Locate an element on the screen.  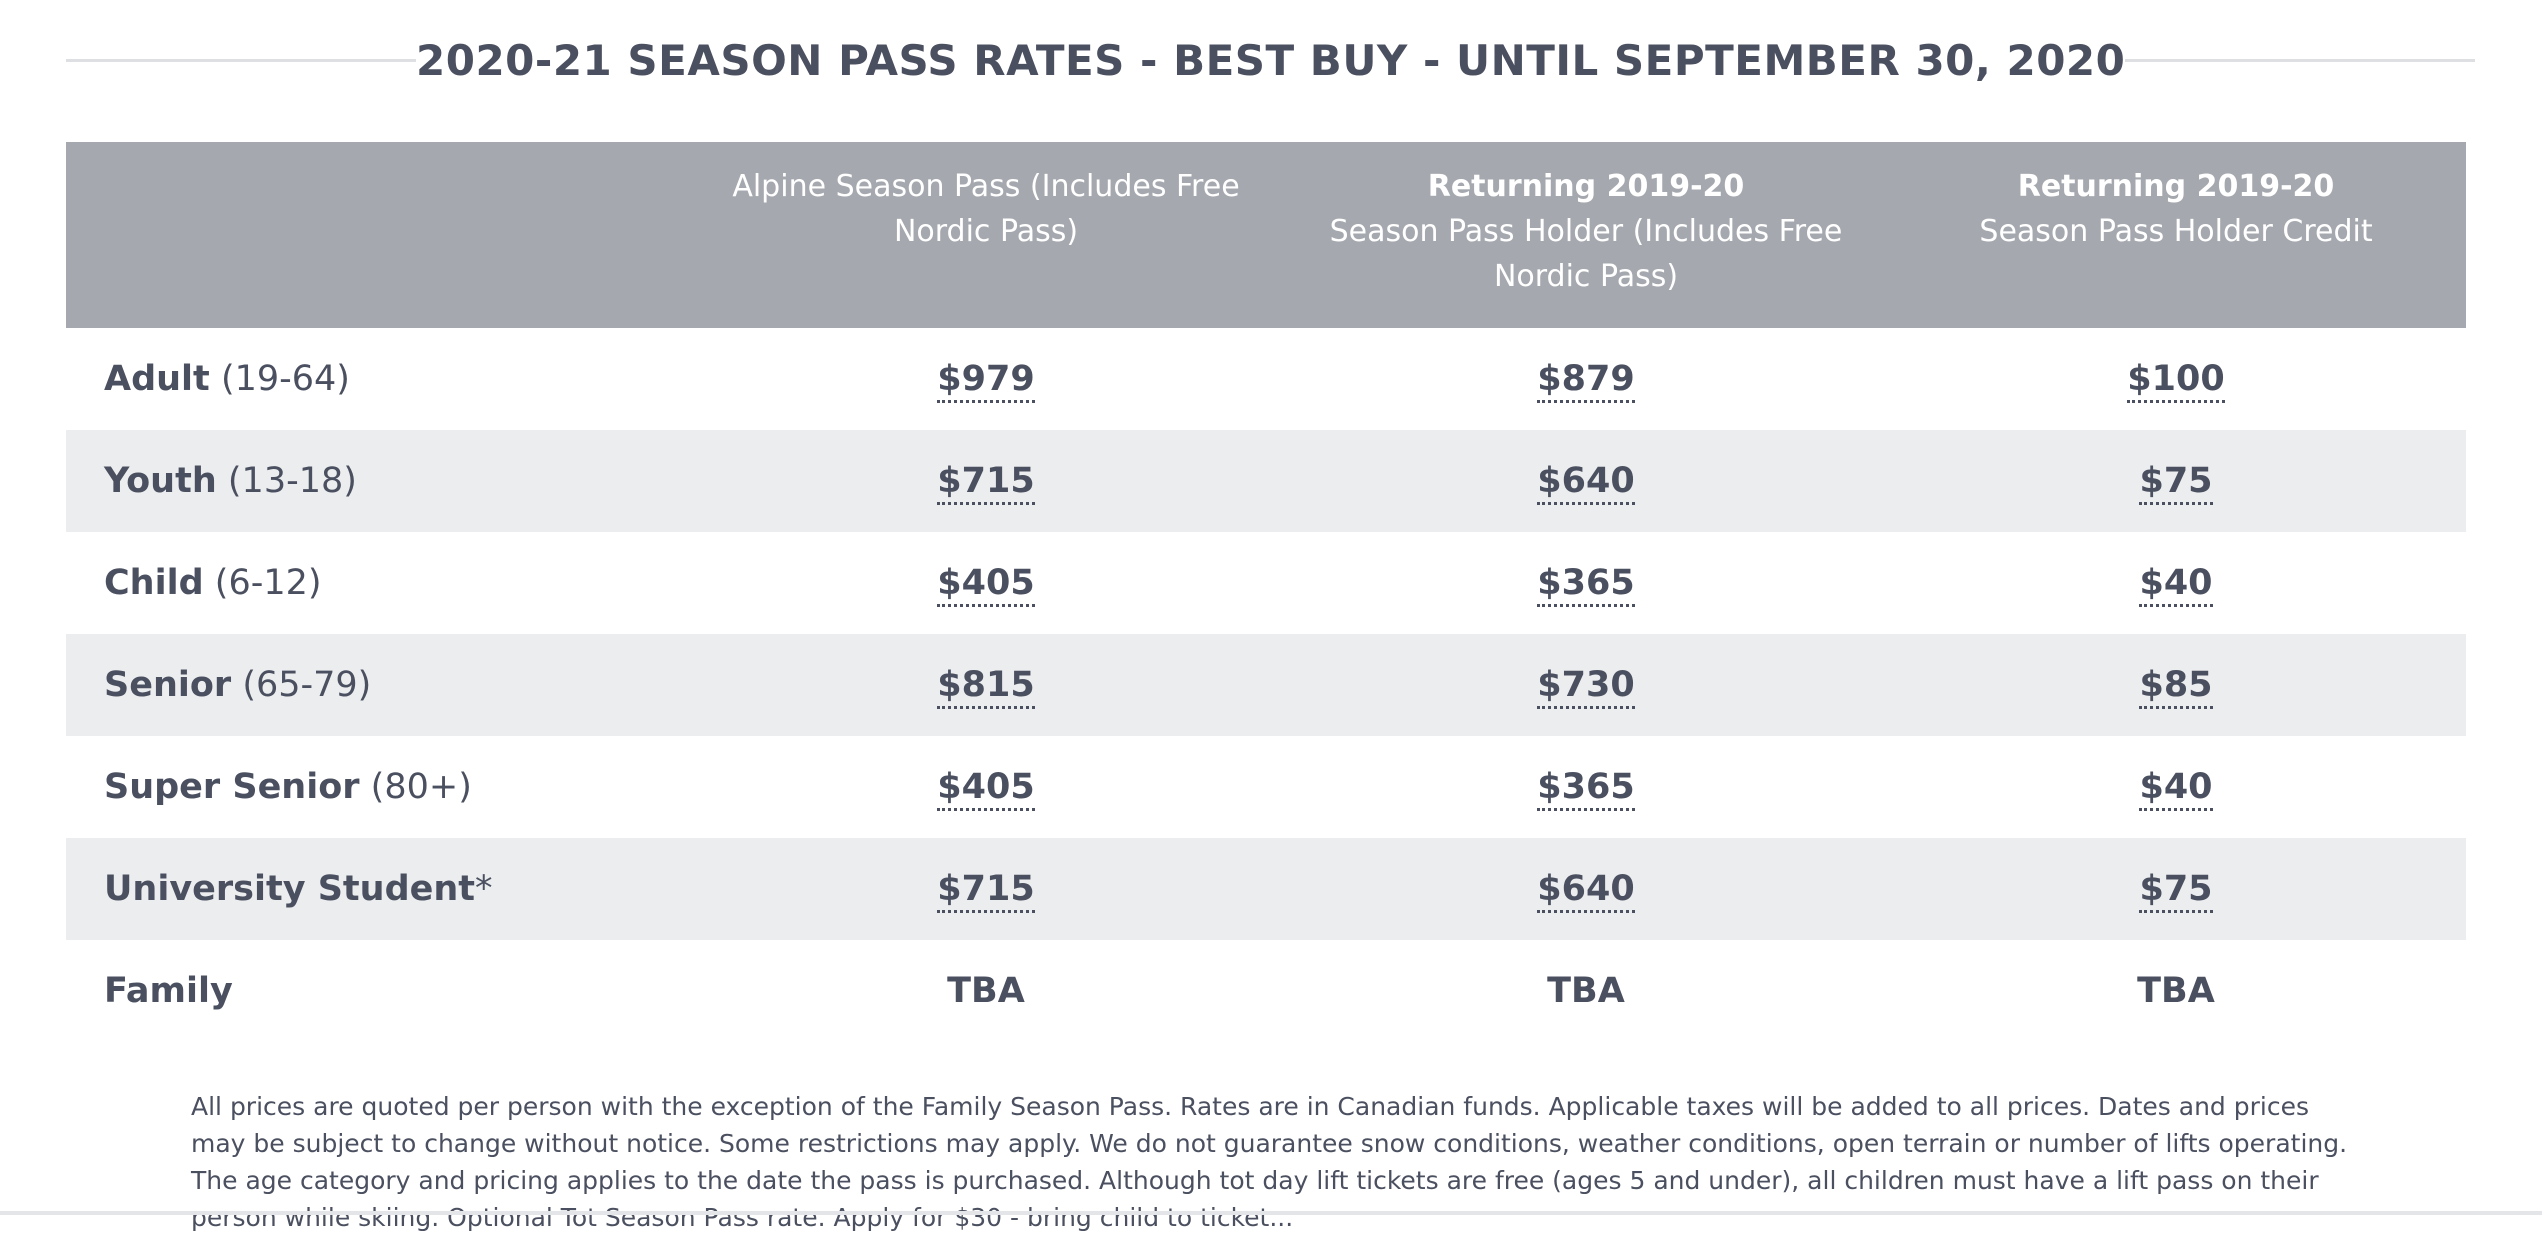
price-cell: $100 is located at coordinates (2176, 379).